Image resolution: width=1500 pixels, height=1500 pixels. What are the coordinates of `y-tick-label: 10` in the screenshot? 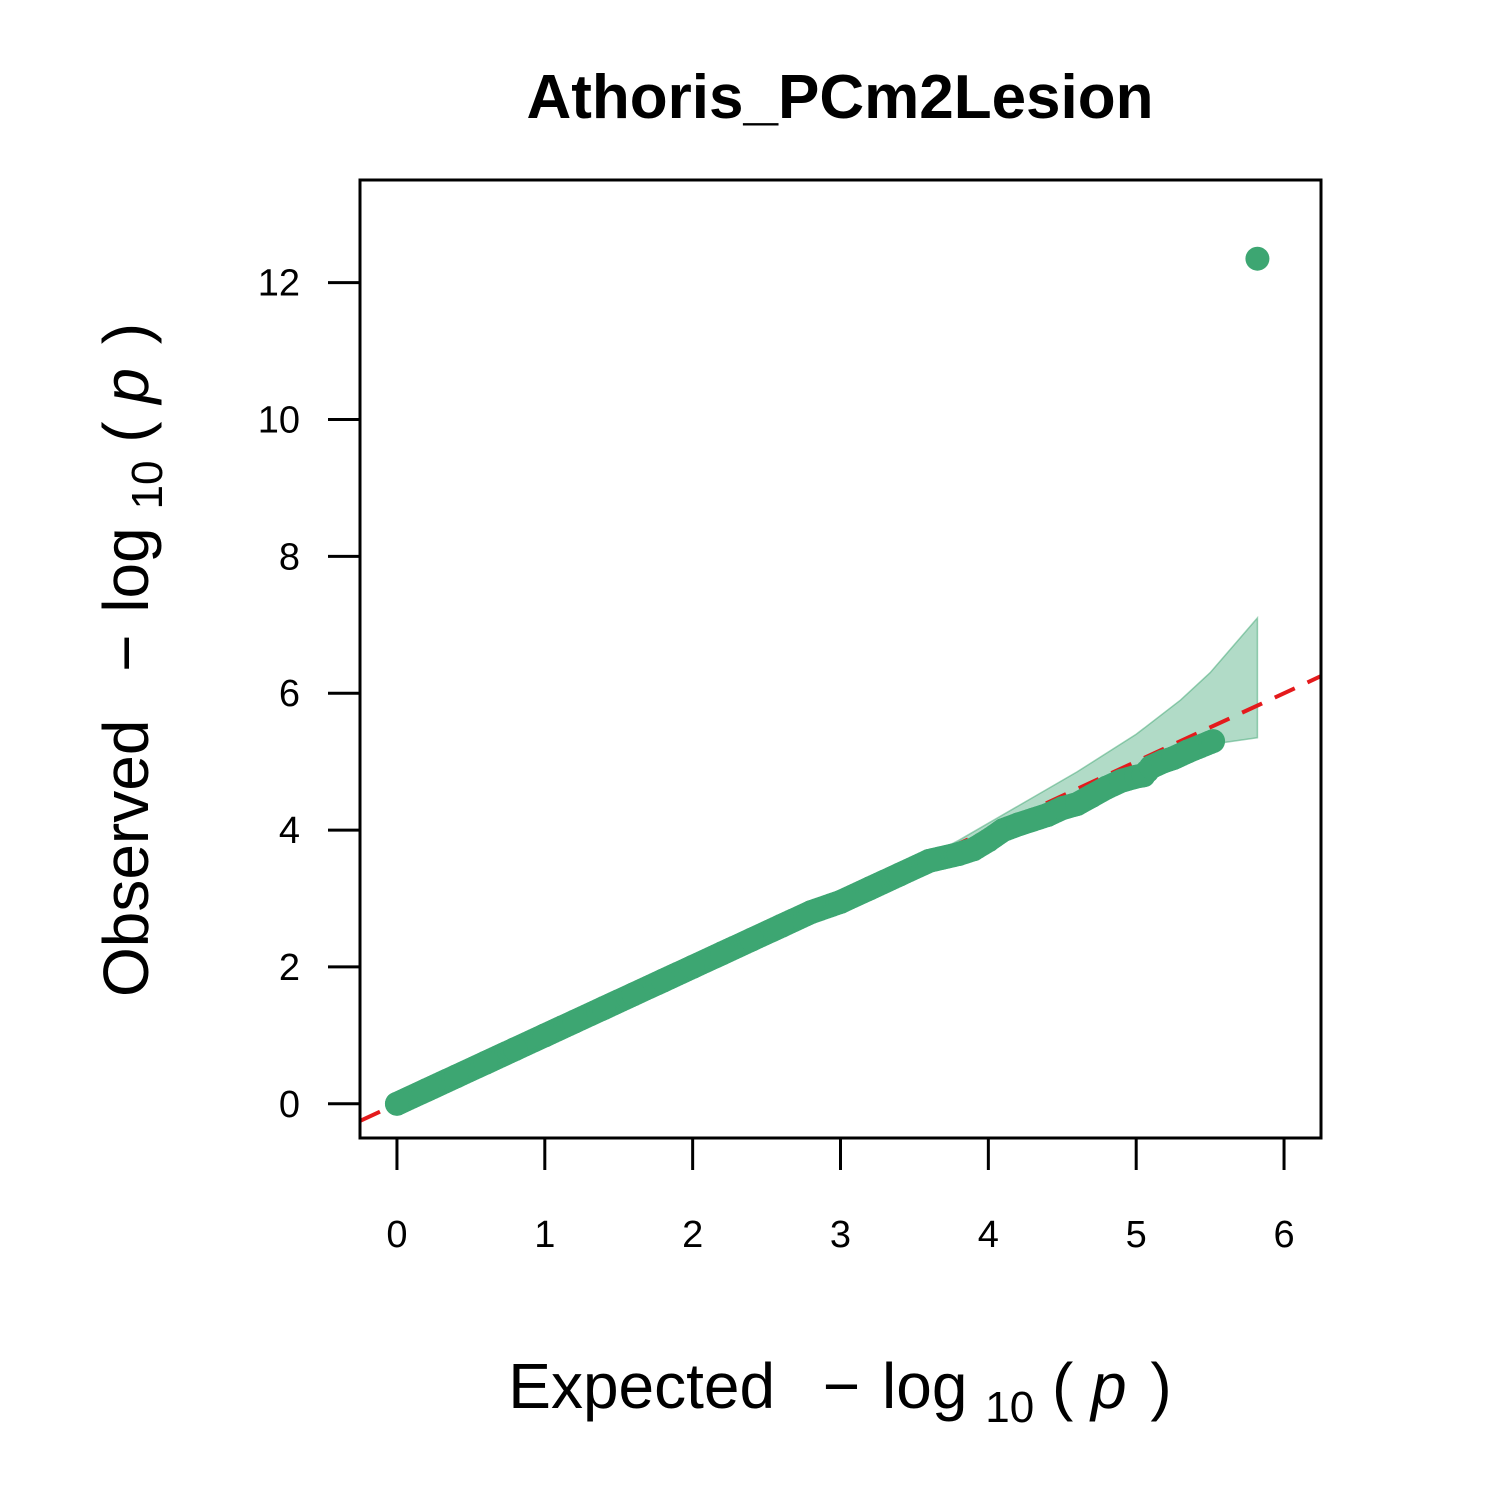 It's located at (279, 421).